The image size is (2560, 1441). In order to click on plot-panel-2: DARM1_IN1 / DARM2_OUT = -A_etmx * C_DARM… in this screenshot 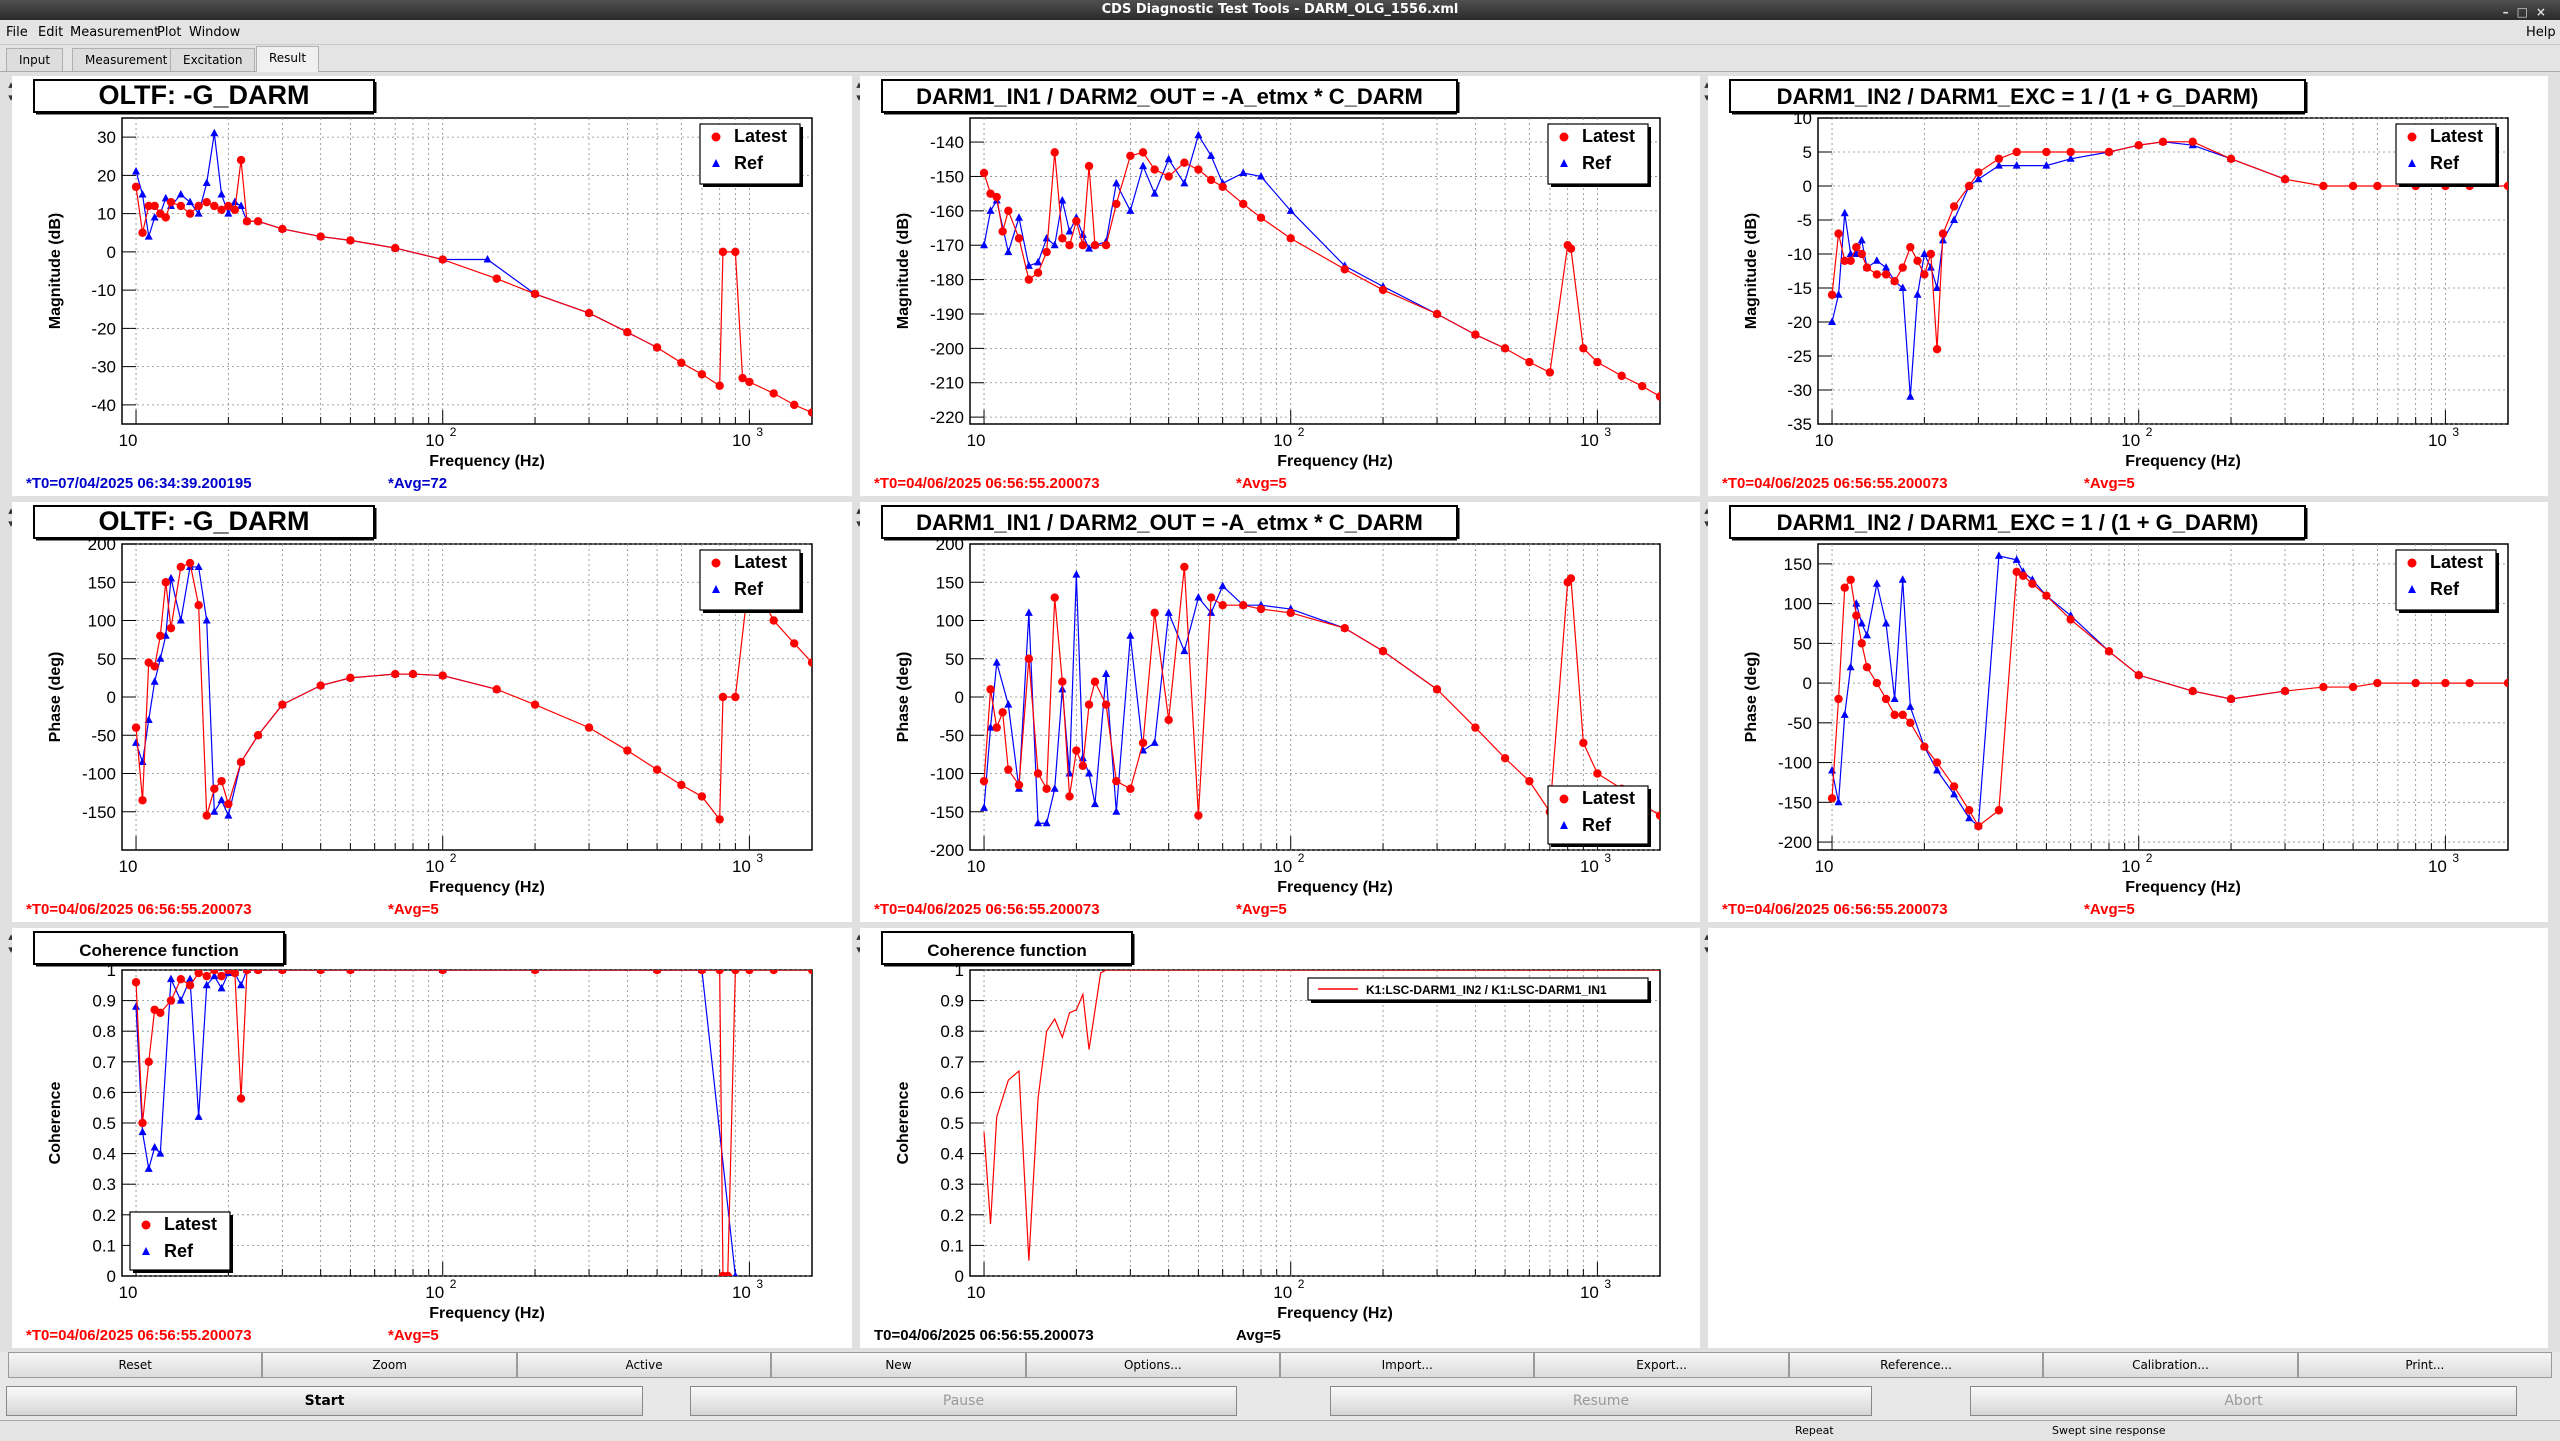, I will do `click(1280, 286)`.